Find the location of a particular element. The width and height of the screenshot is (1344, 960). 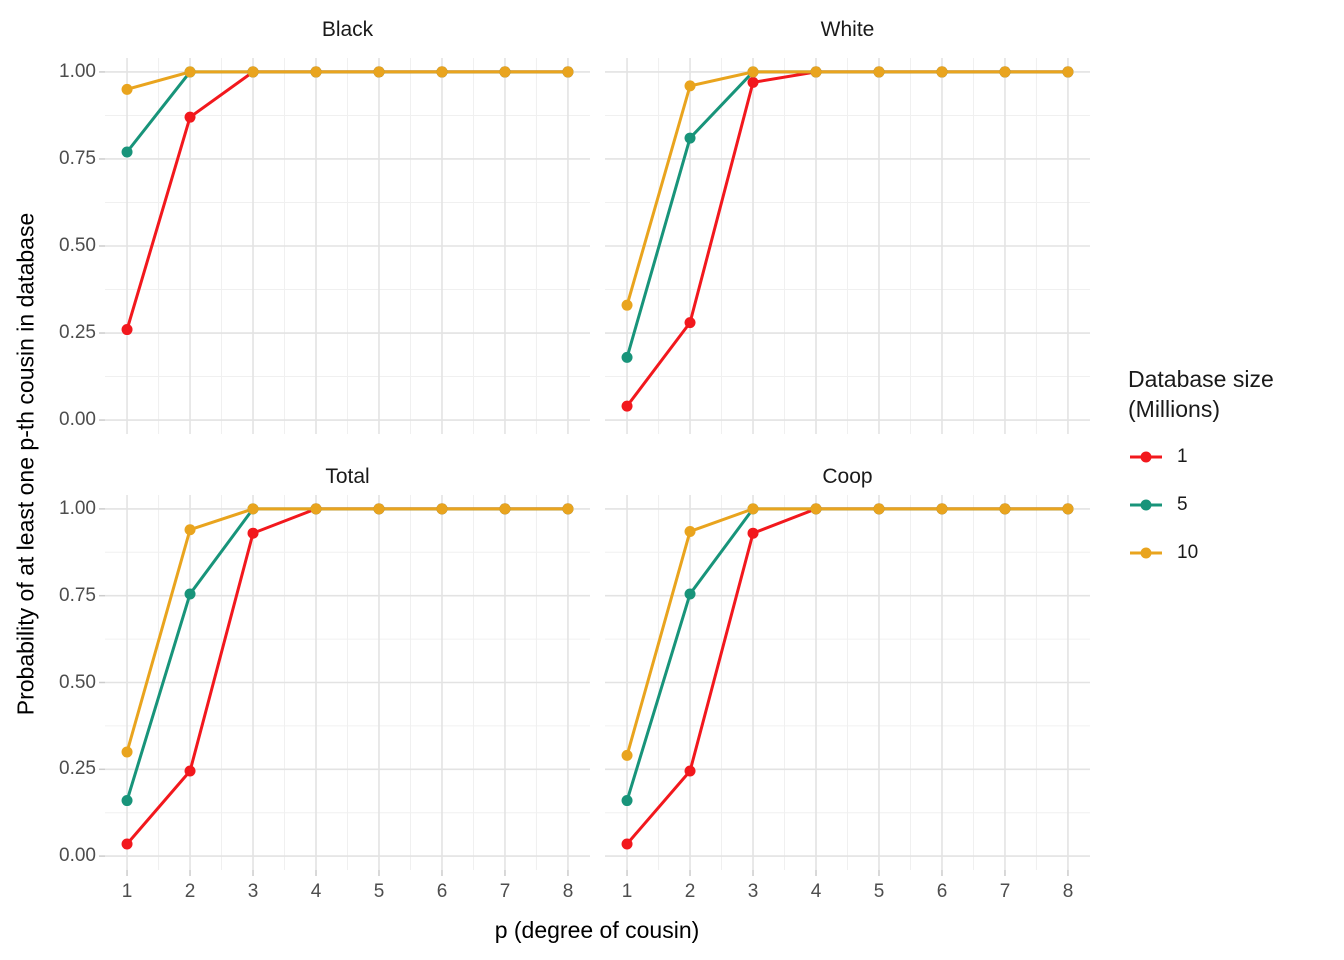

legend: Database size (Millions) 1 5 10 is located at coordinates (1236, 489).